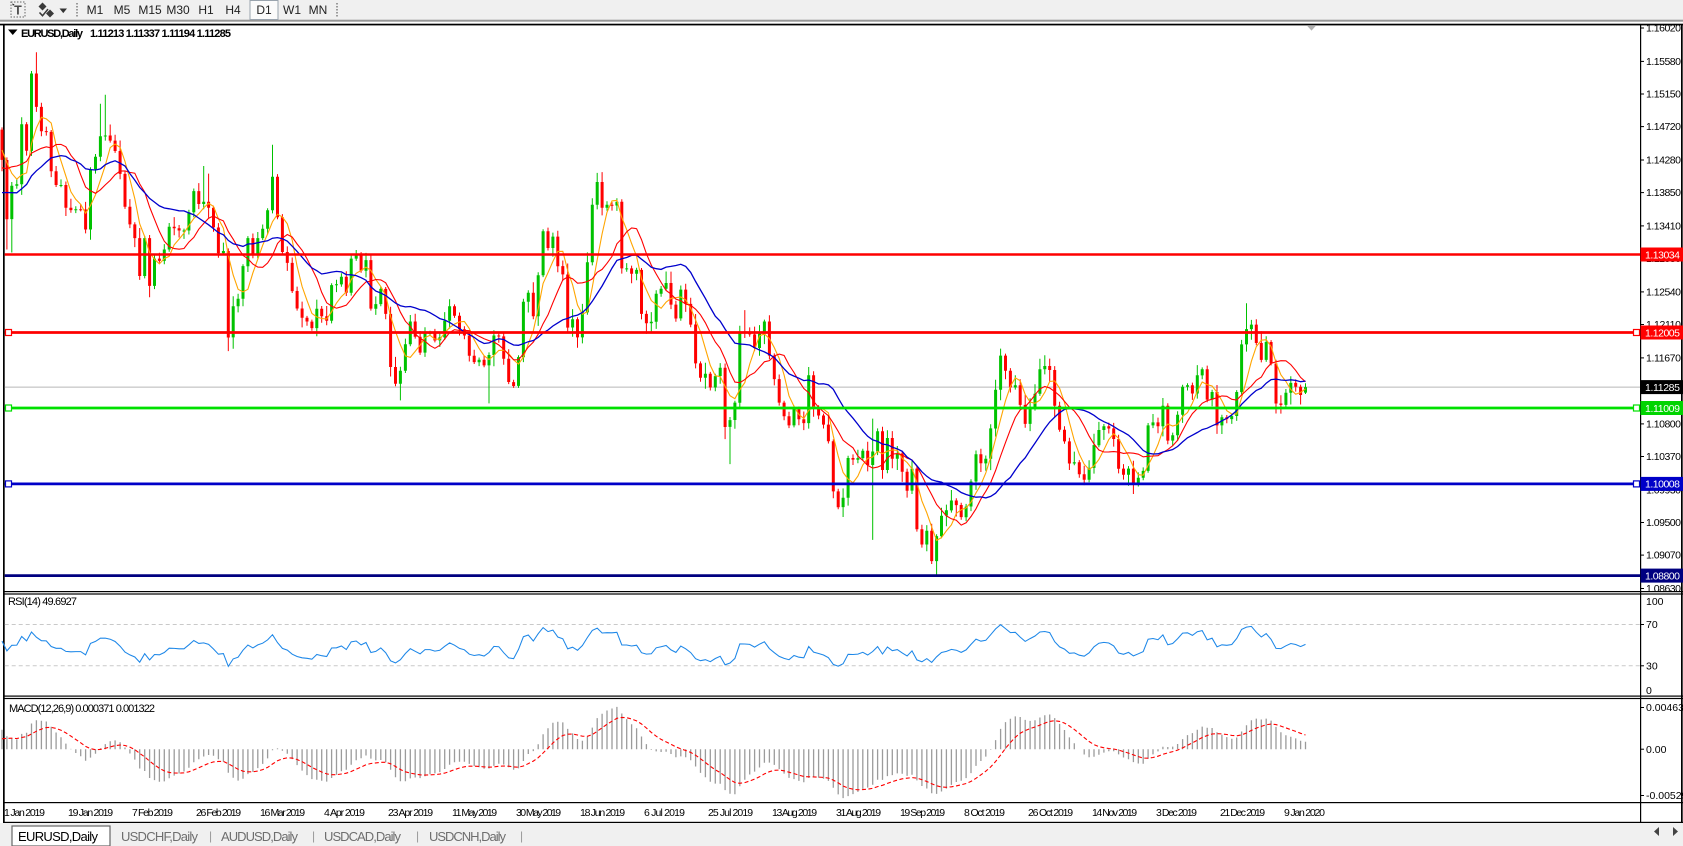 The width and height of the screenshot is (1683, 846). Describe the element at coordinates (730, 813) in the screenshot. I see `svg-text: 25 Jul 2019` at that location.